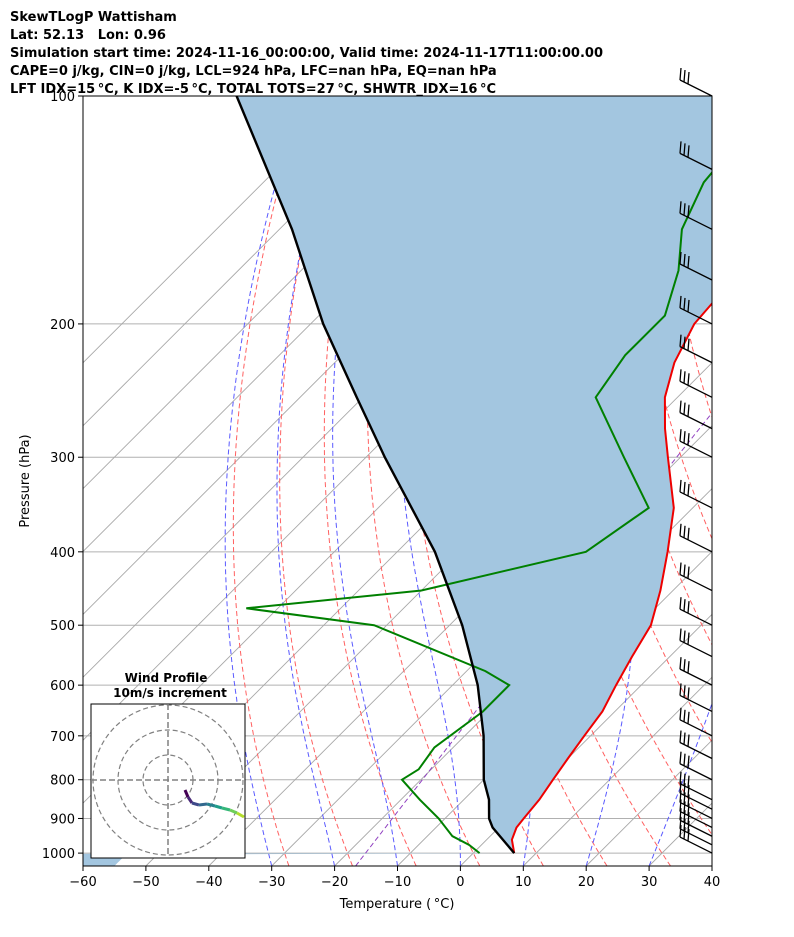 Image resolution: width=794 pixels, height=937 pixels. I want to click on y-tick-label: 500, so click(62, 626).